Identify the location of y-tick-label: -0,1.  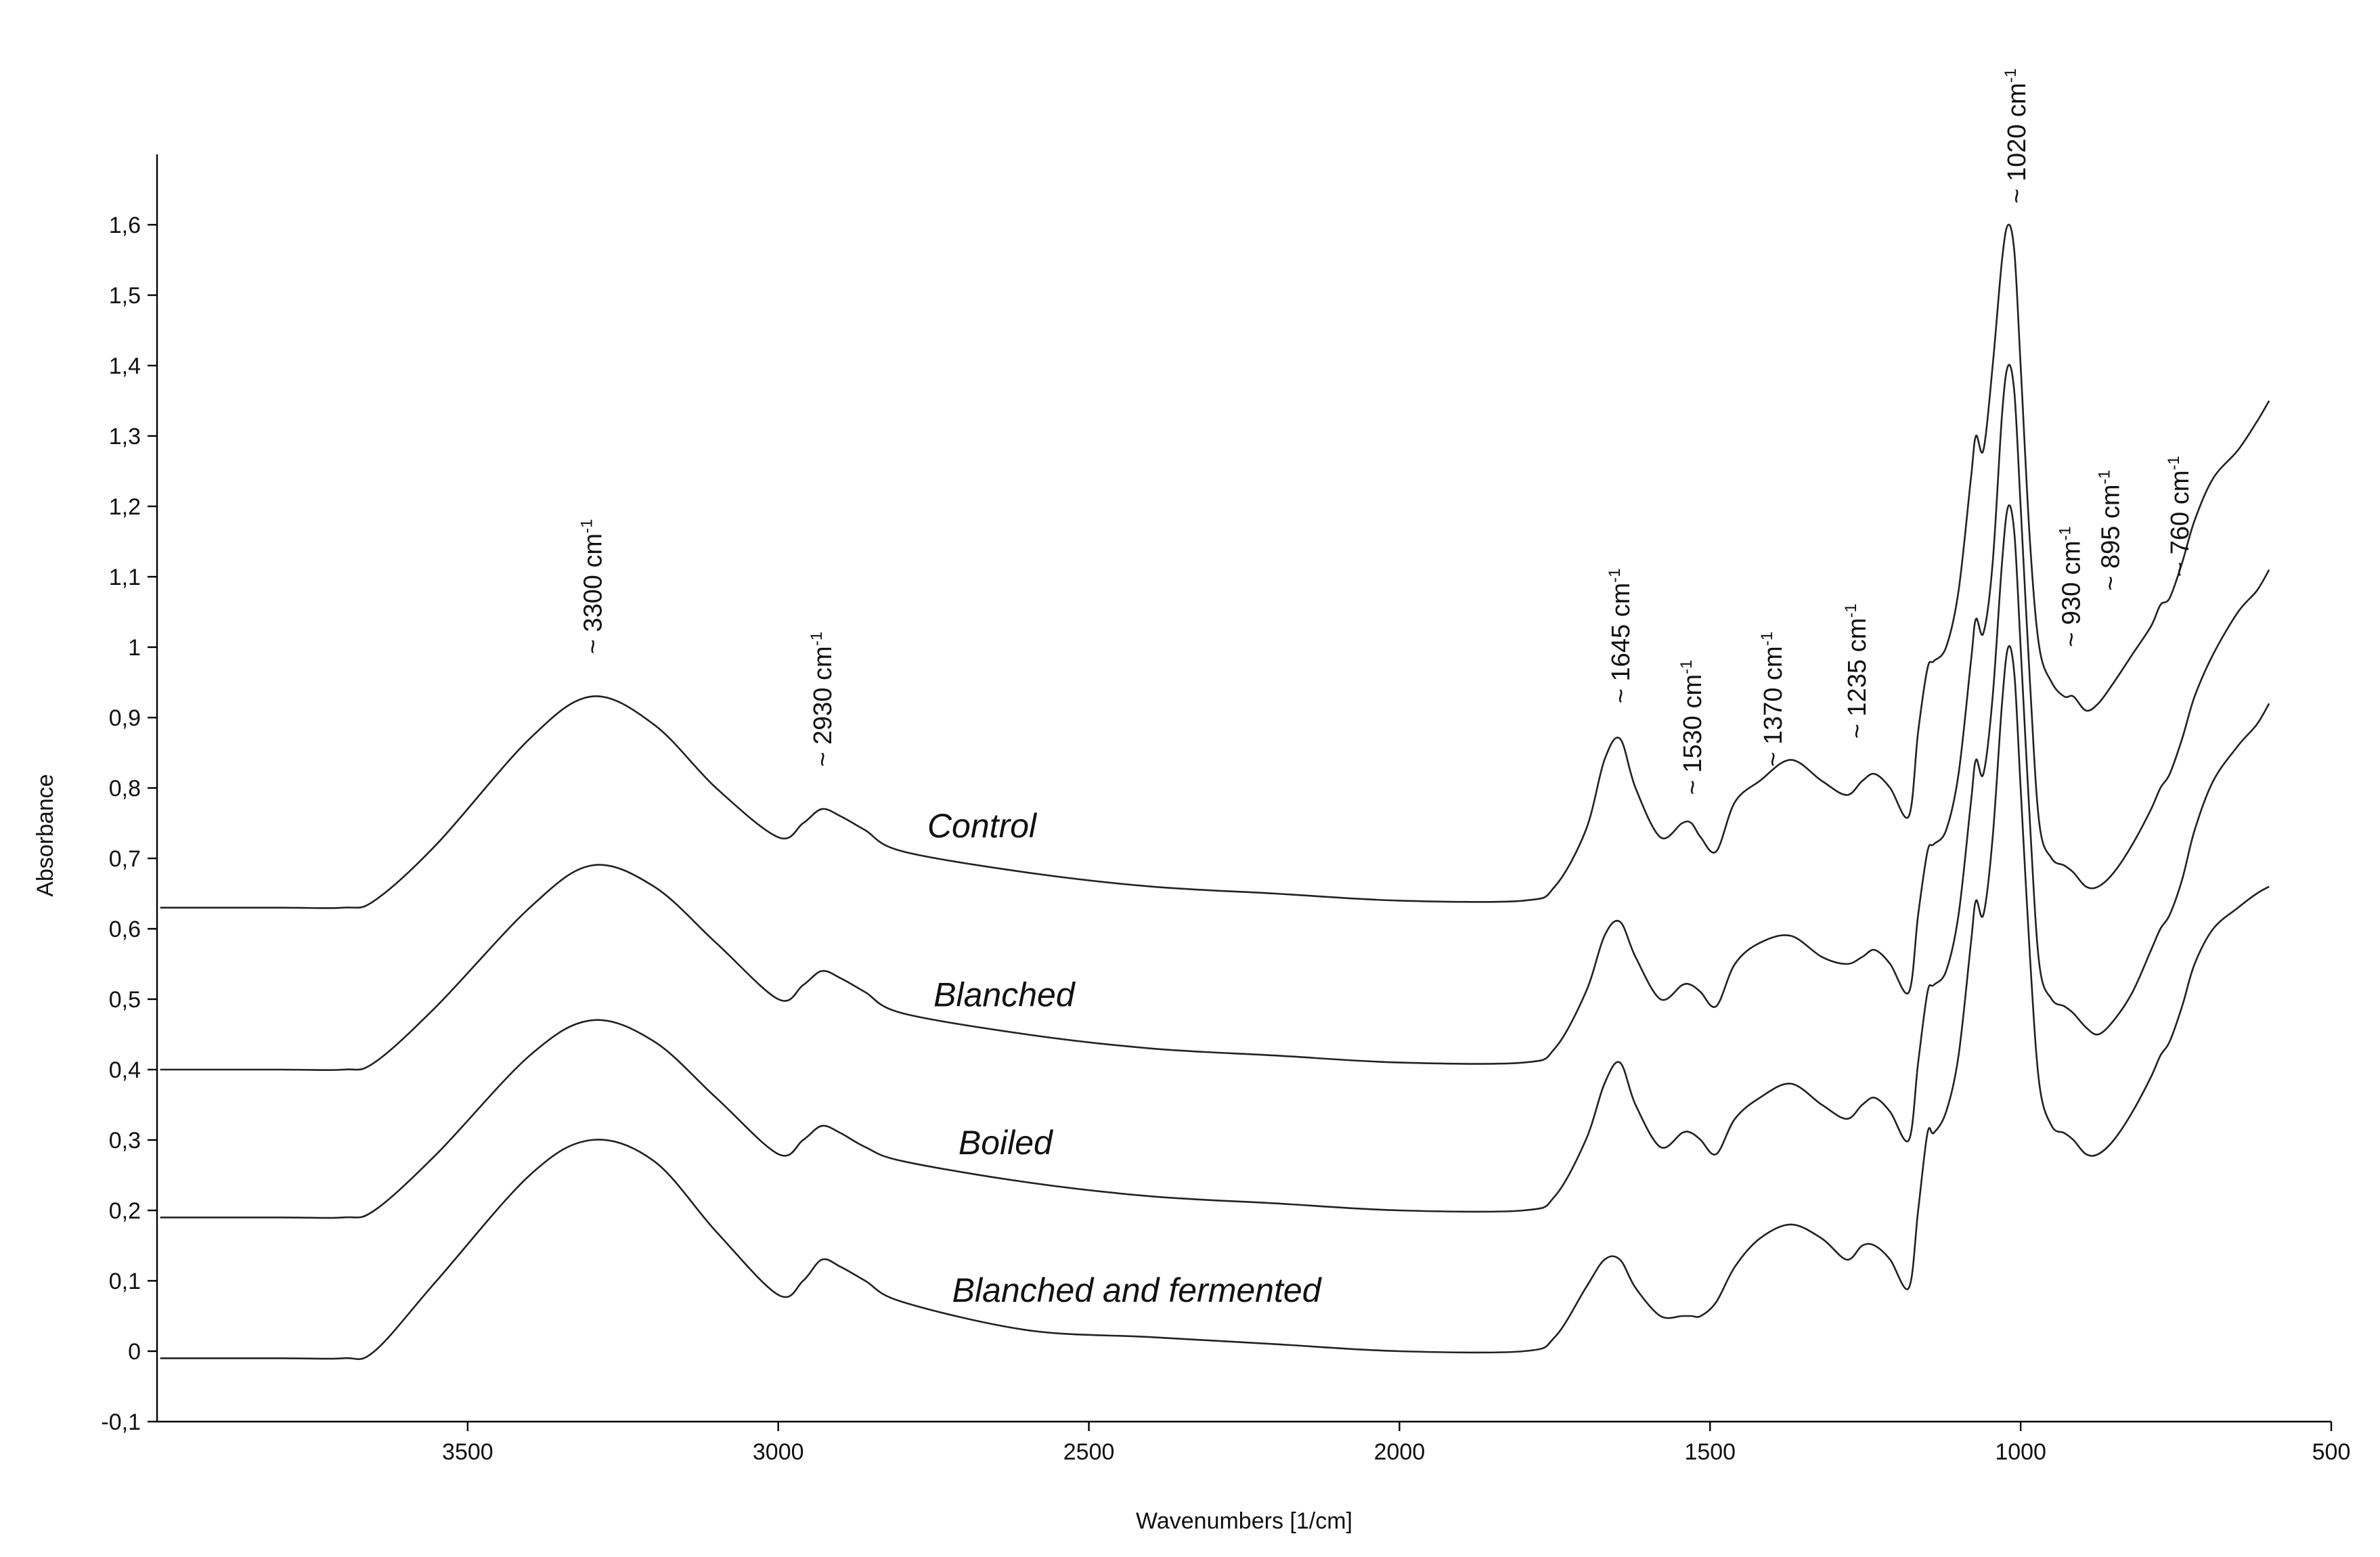
(121, 1422).